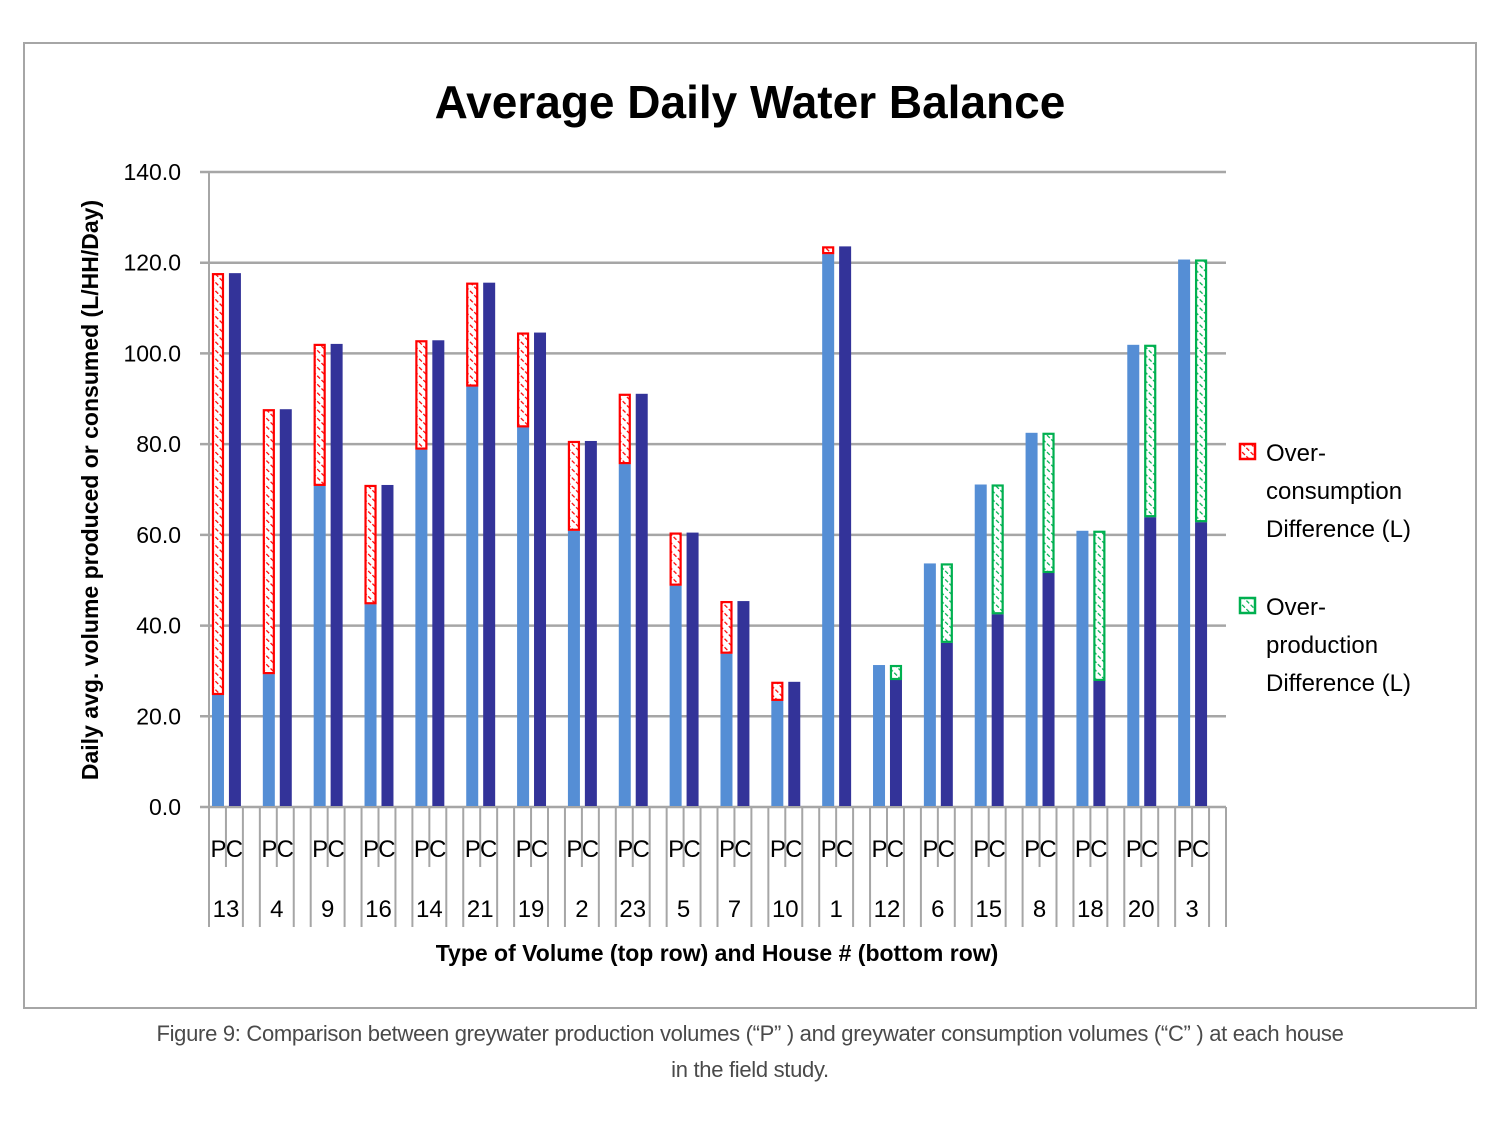  I want to click on y-axis-ticks: 0.0 20.0 40.0 60.0 80.0 100.0 120.0 140.0, so click(152, 489).